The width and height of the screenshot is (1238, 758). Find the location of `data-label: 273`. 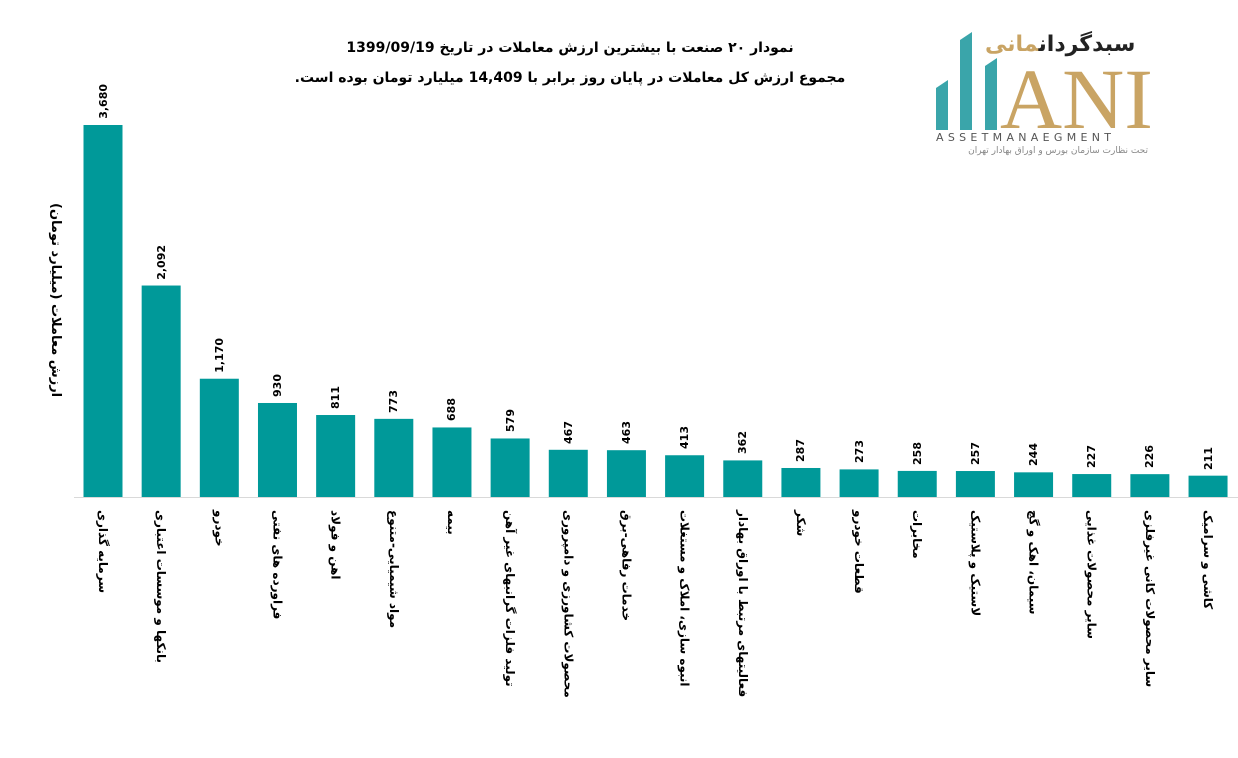

data-label: 273 is located at coordinates (859, 452).